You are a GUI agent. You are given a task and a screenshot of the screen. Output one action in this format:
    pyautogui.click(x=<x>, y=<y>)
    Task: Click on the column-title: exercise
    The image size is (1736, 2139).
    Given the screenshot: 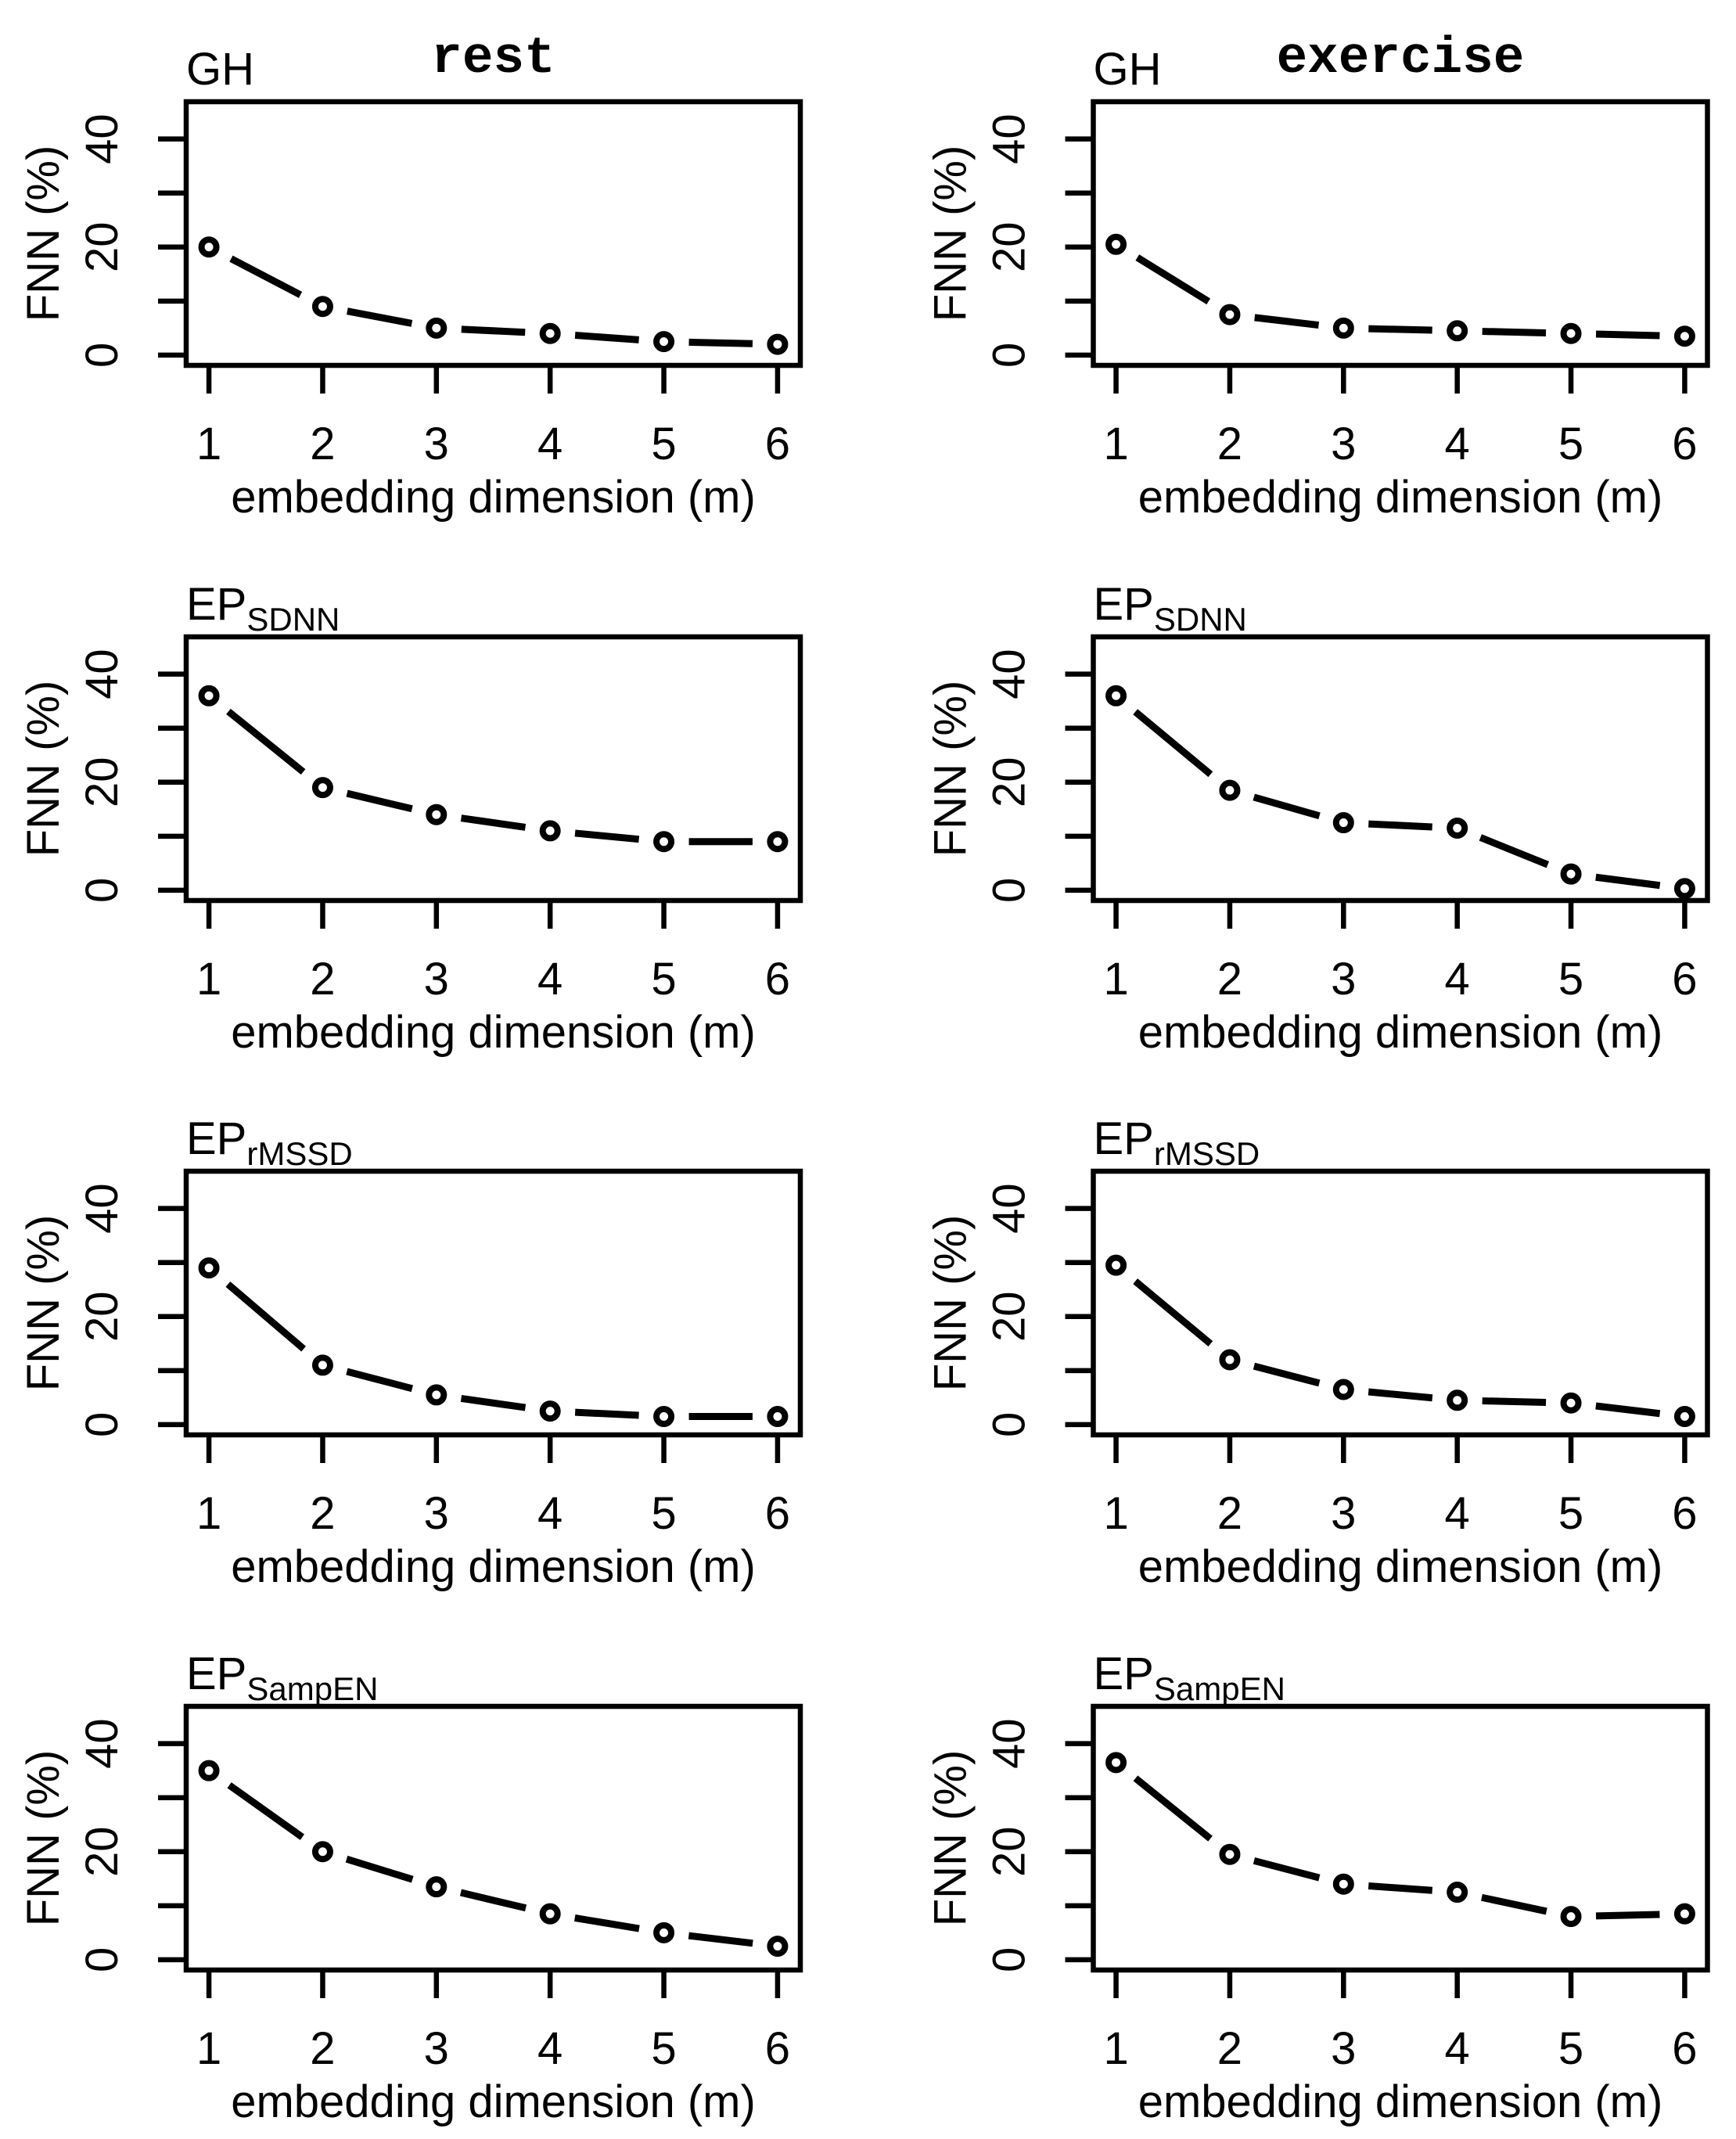 What is the action you would take?
    pyautogui.click(x=1400, y=58)
    